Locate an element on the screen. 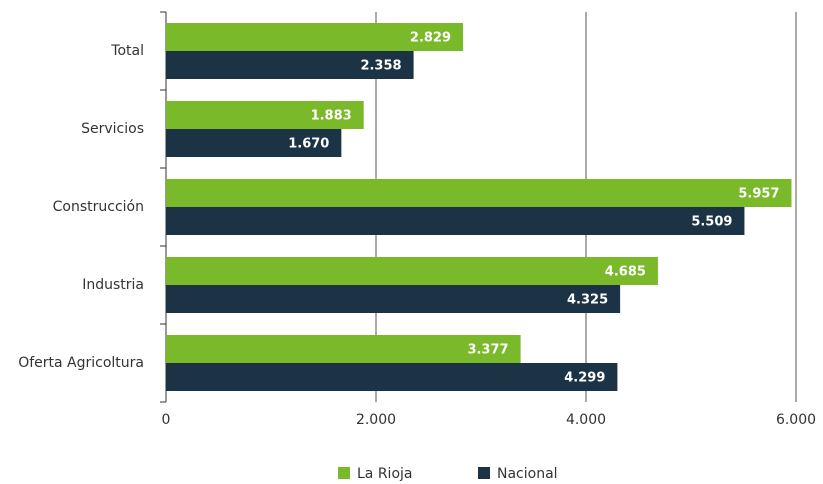  x-tick-label: 4.000 is located at coordinates (586, 420).